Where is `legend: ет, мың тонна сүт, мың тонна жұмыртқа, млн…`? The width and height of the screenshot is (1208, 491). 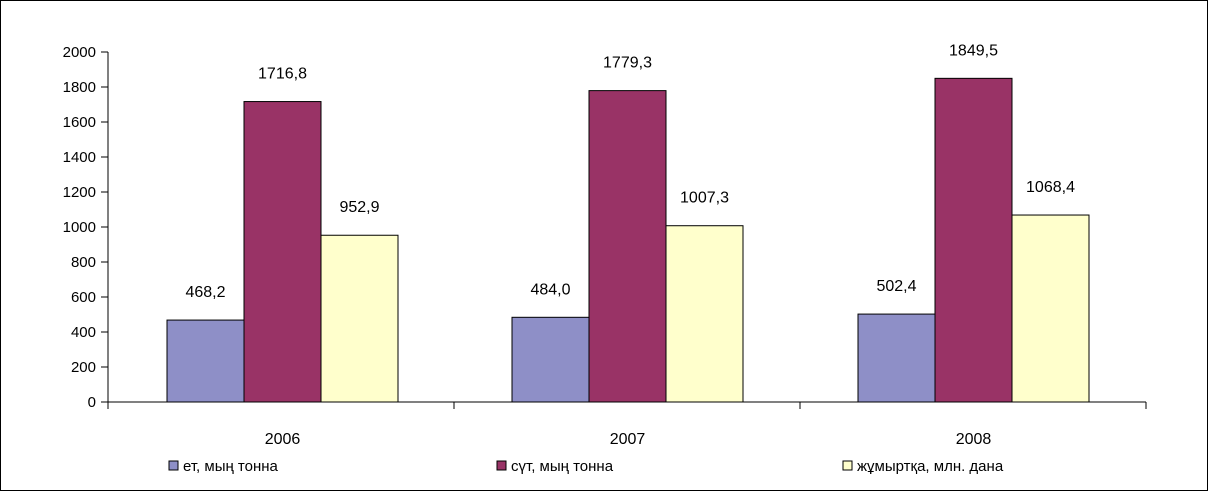 legend: ет, мың тонна сүт, мың тонна жұмыртқа, млн… is located at coordinates (586, 466).